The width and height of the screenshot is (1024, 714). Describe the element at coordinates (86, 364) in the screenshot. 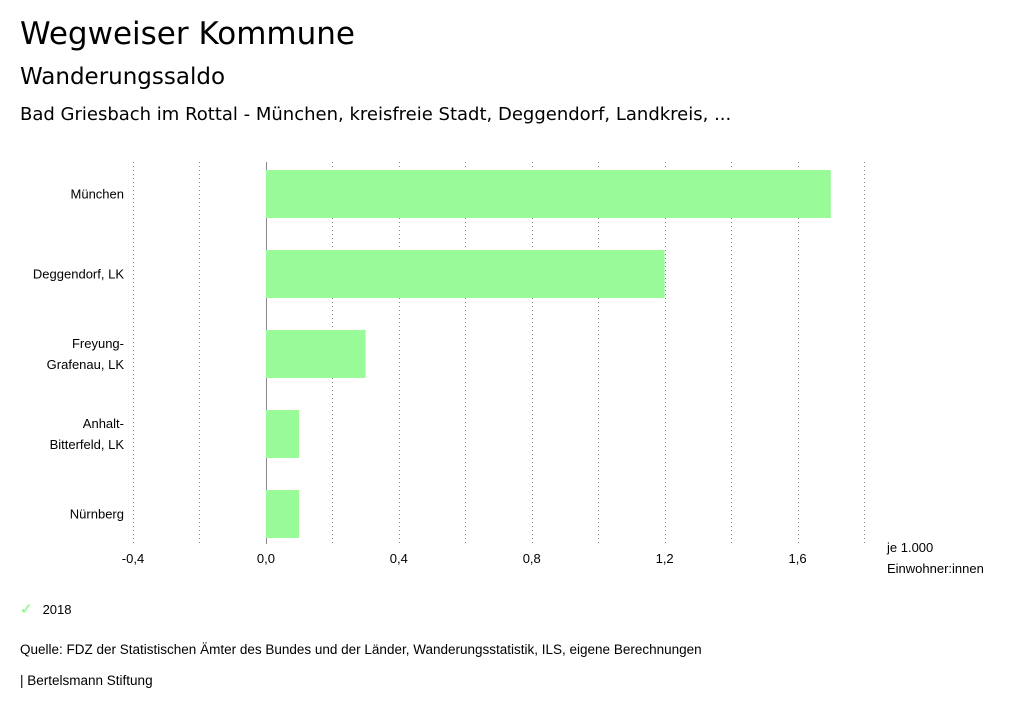

I see `category-label: Grafenau, LK` at that location.